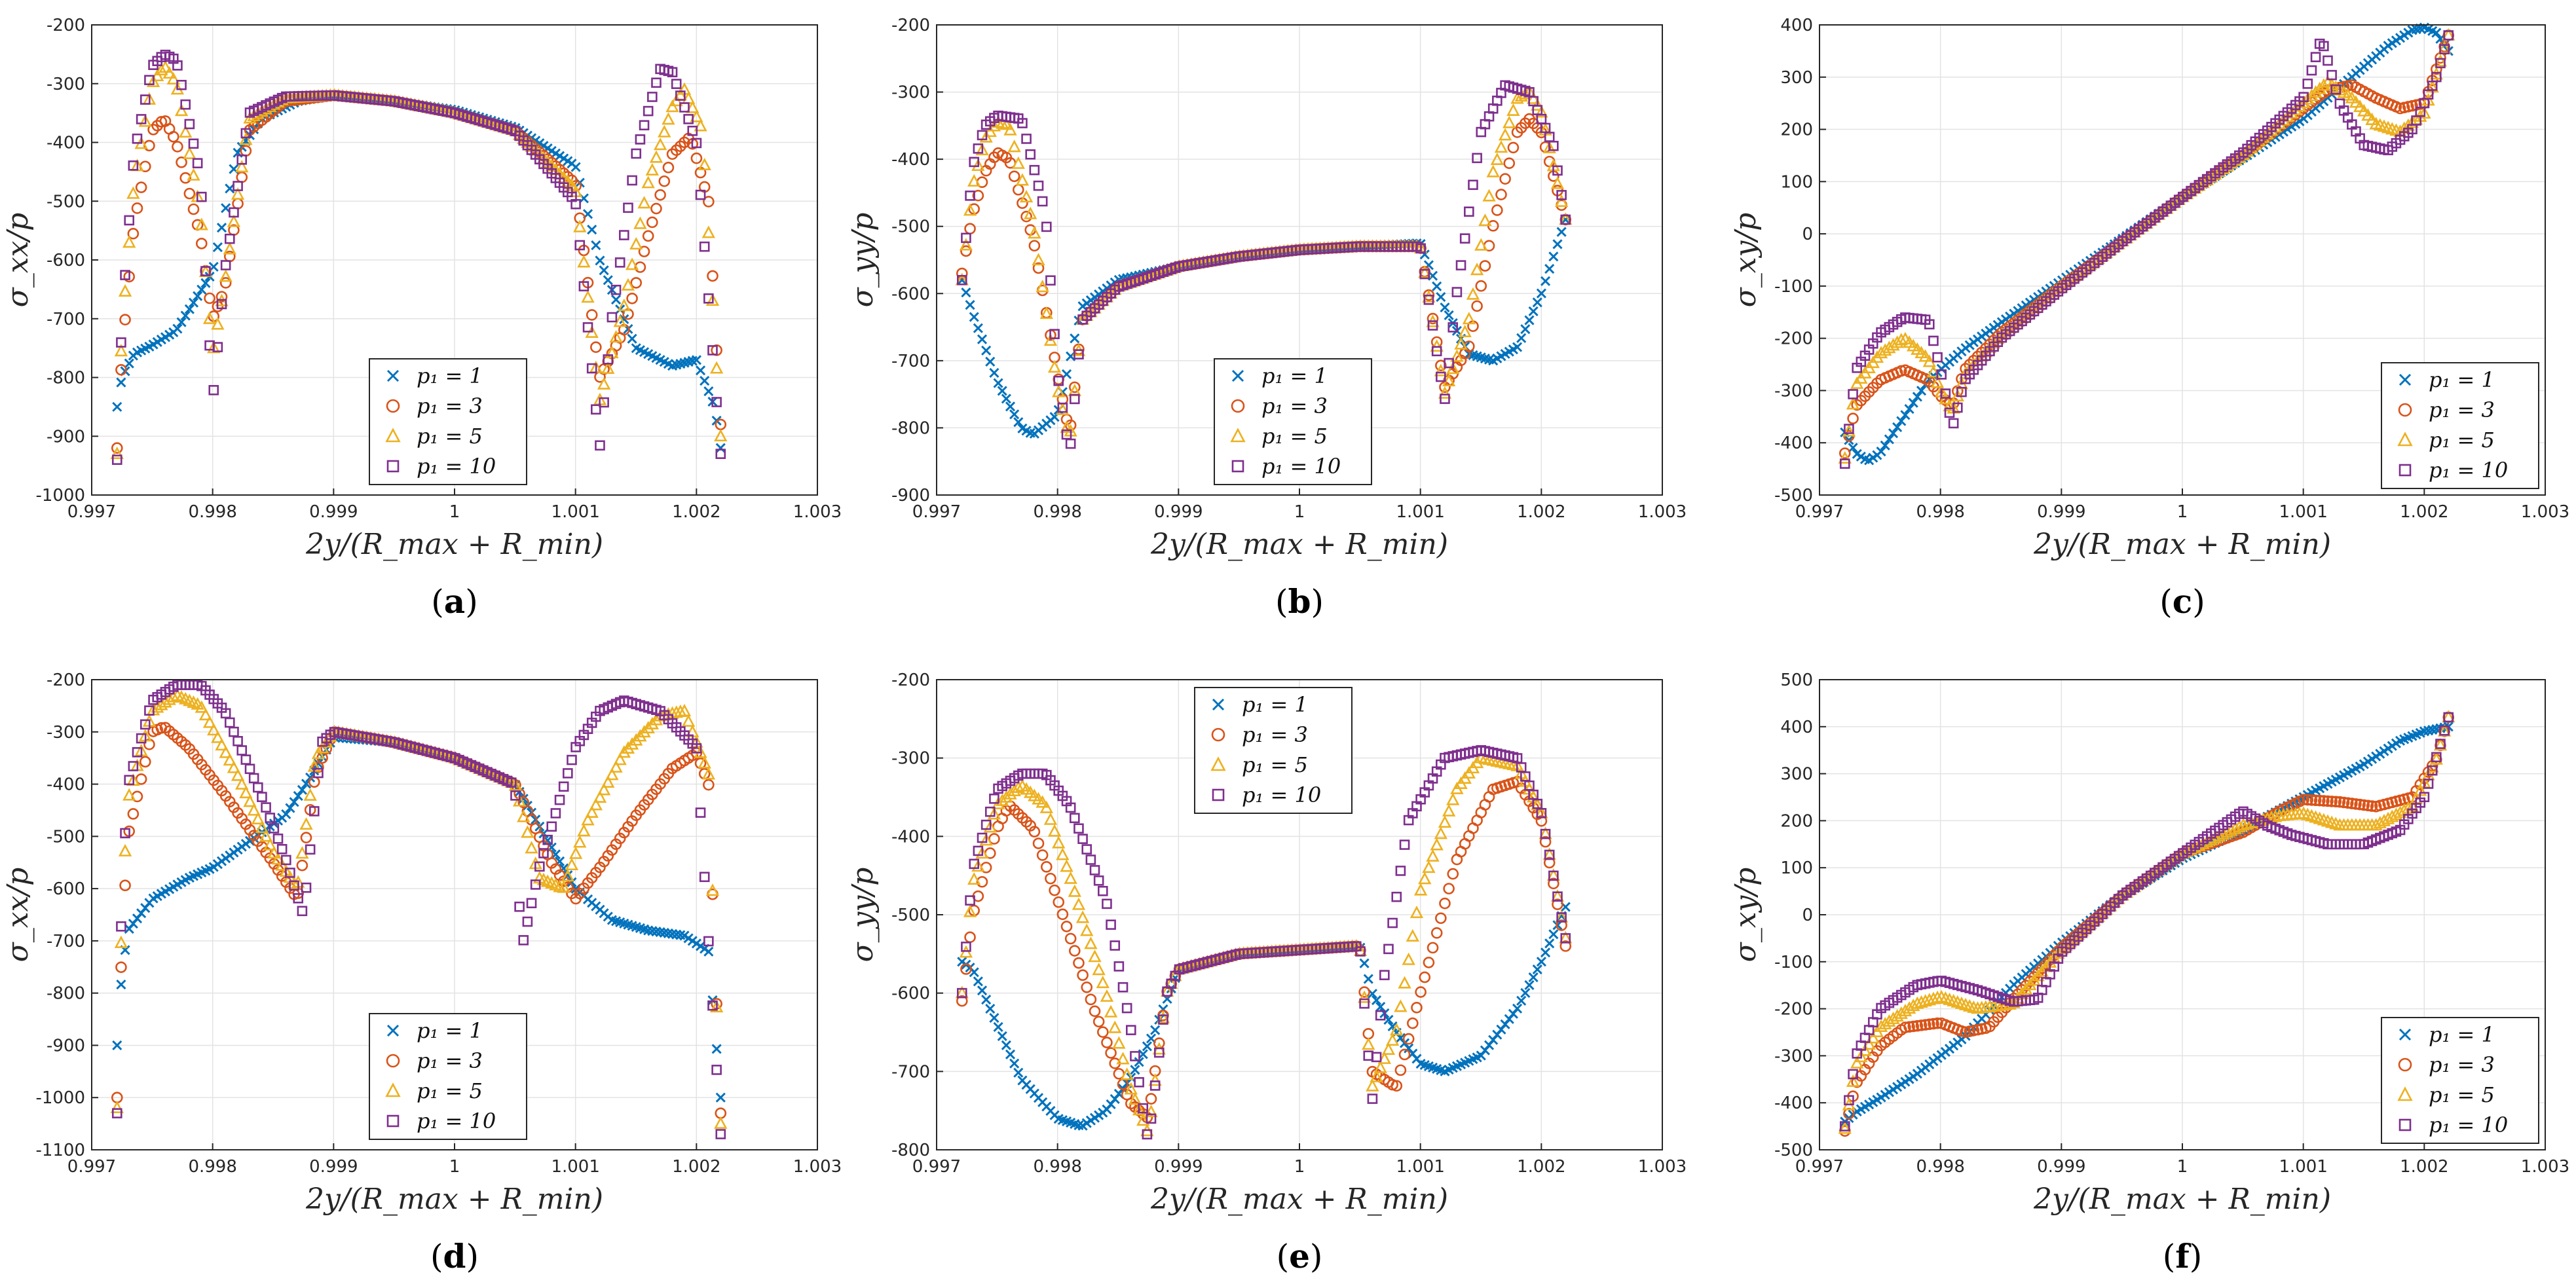  What do you see at coordinates (1807, 915) in the screenshot?
I see `y-tick-label: 0` at bounding box center [1807, 915].